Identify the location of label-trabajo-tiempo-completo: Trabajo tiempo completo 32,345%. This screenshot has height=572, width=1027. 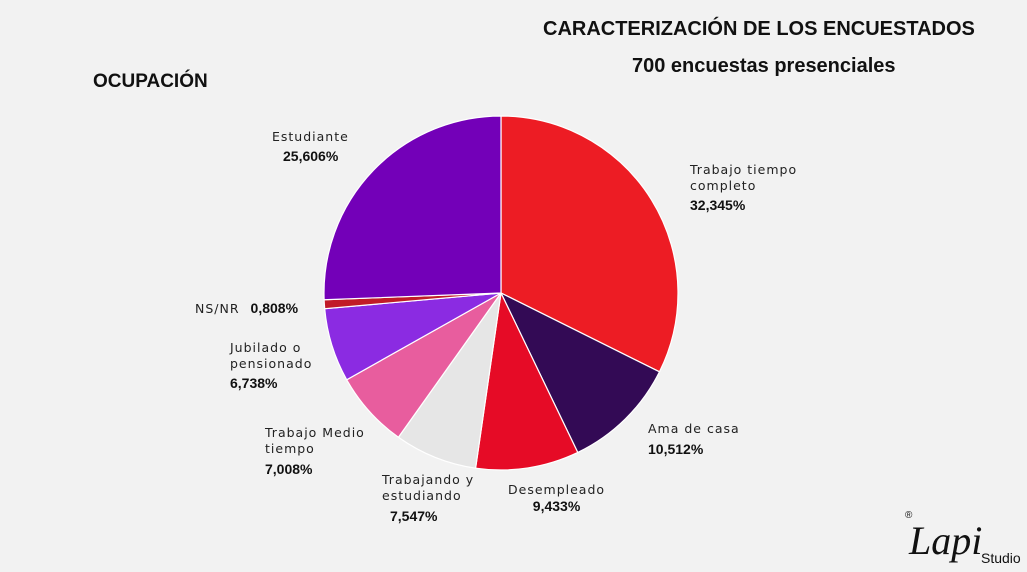
(743, 187).